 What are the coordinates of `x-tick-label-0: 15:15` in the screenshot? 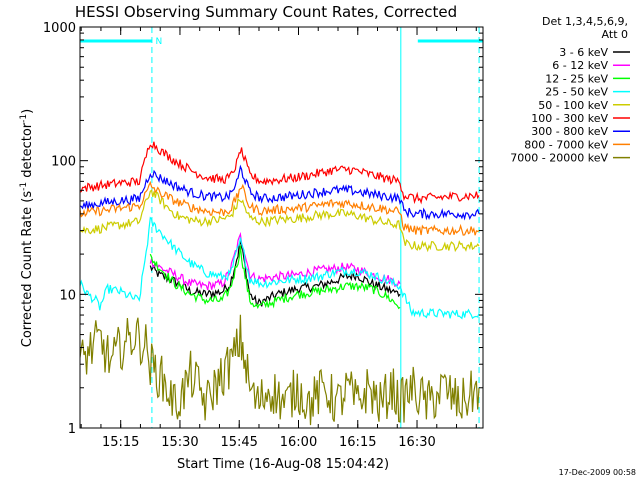 It's located at (120, 442).